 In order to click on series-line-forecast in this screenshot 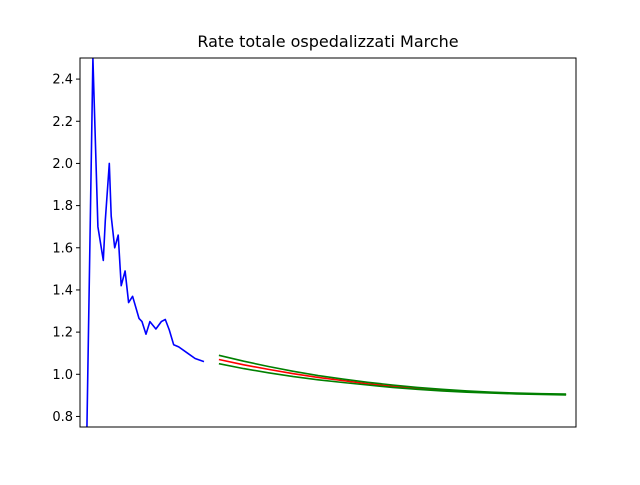, I will do `click(392, 377)`.